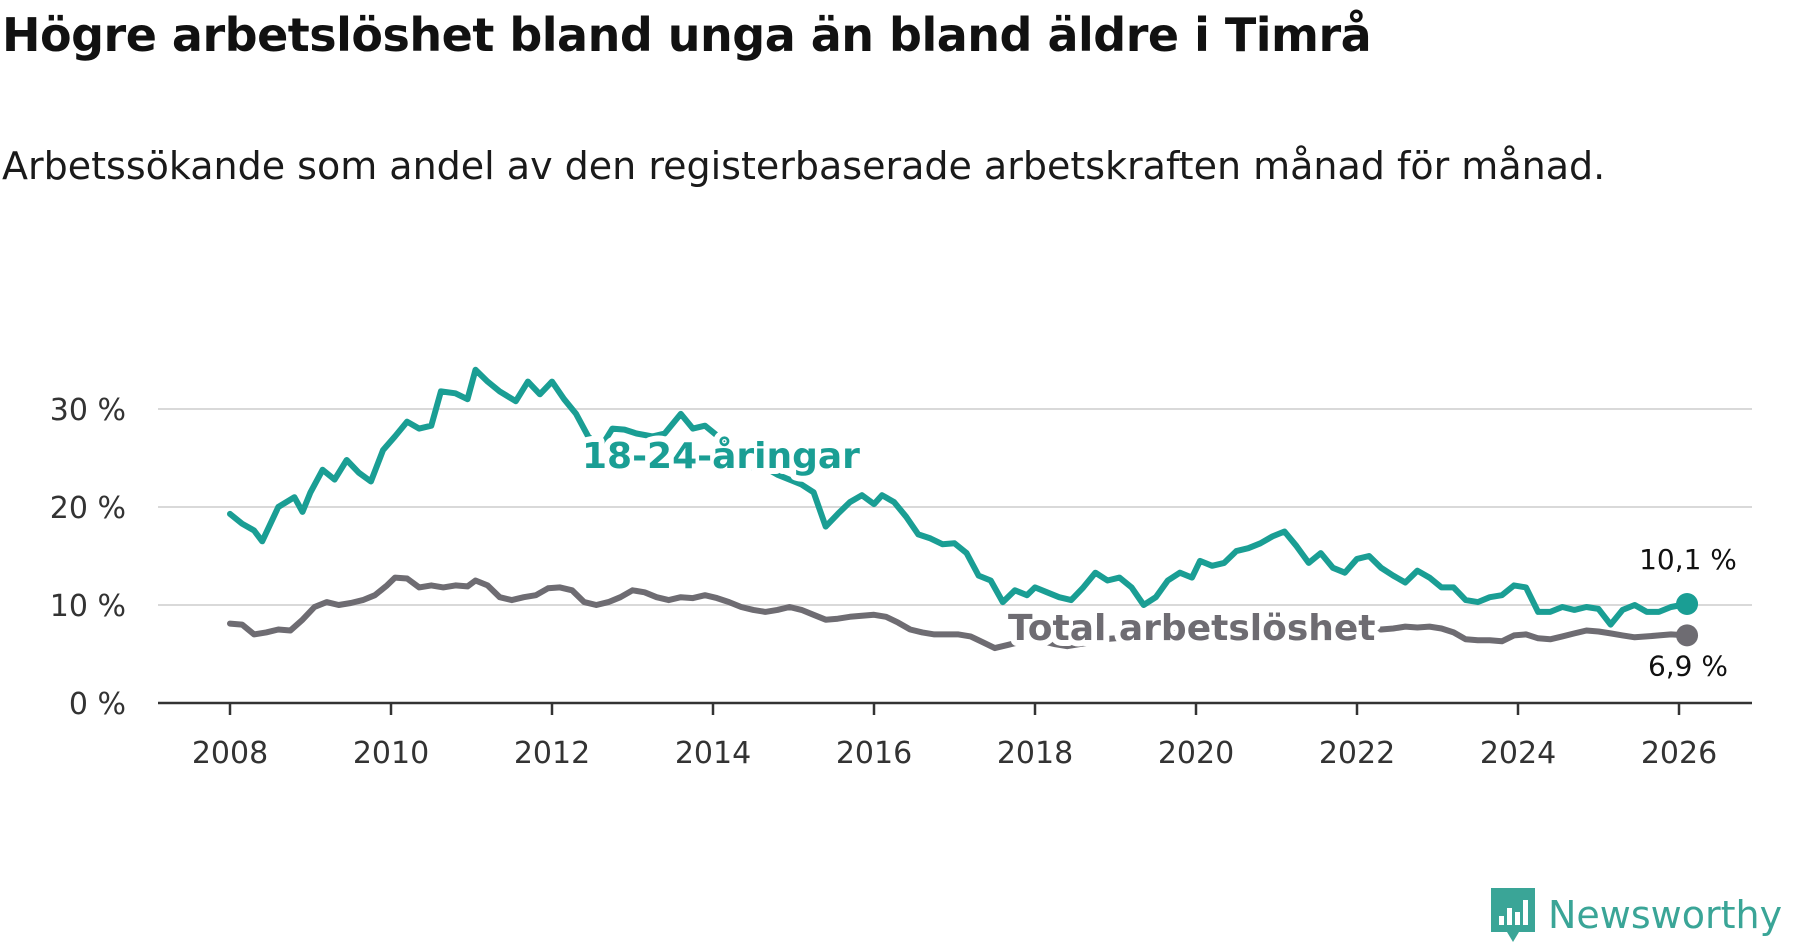 This screenshot has width=1800, height=948. I want to click on series-label-youth: 18-24-åringar, so click(721, 456).